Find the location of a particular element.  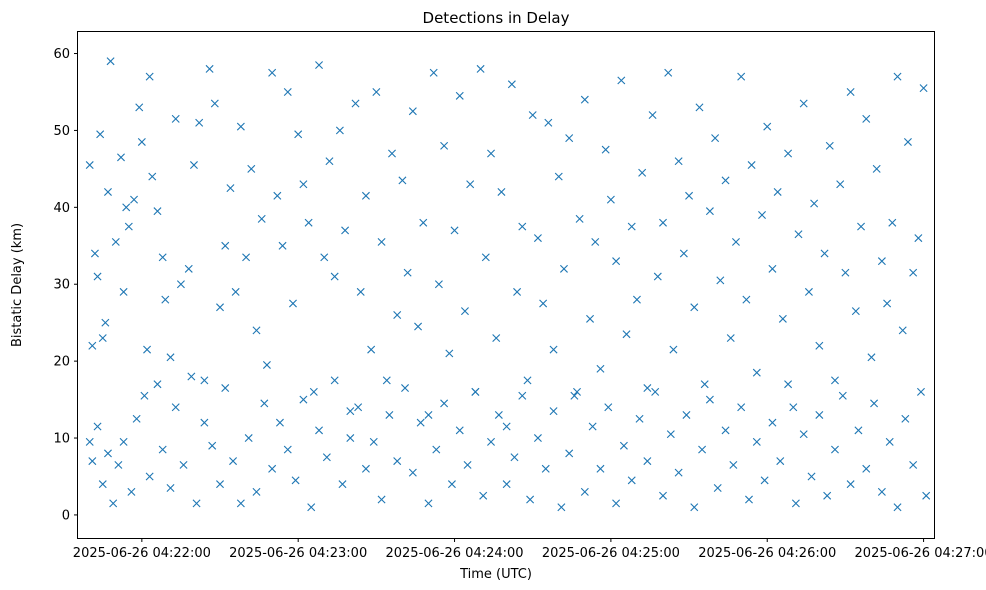

y-tick-label-0: 0 is located at coordinates (66, 515).